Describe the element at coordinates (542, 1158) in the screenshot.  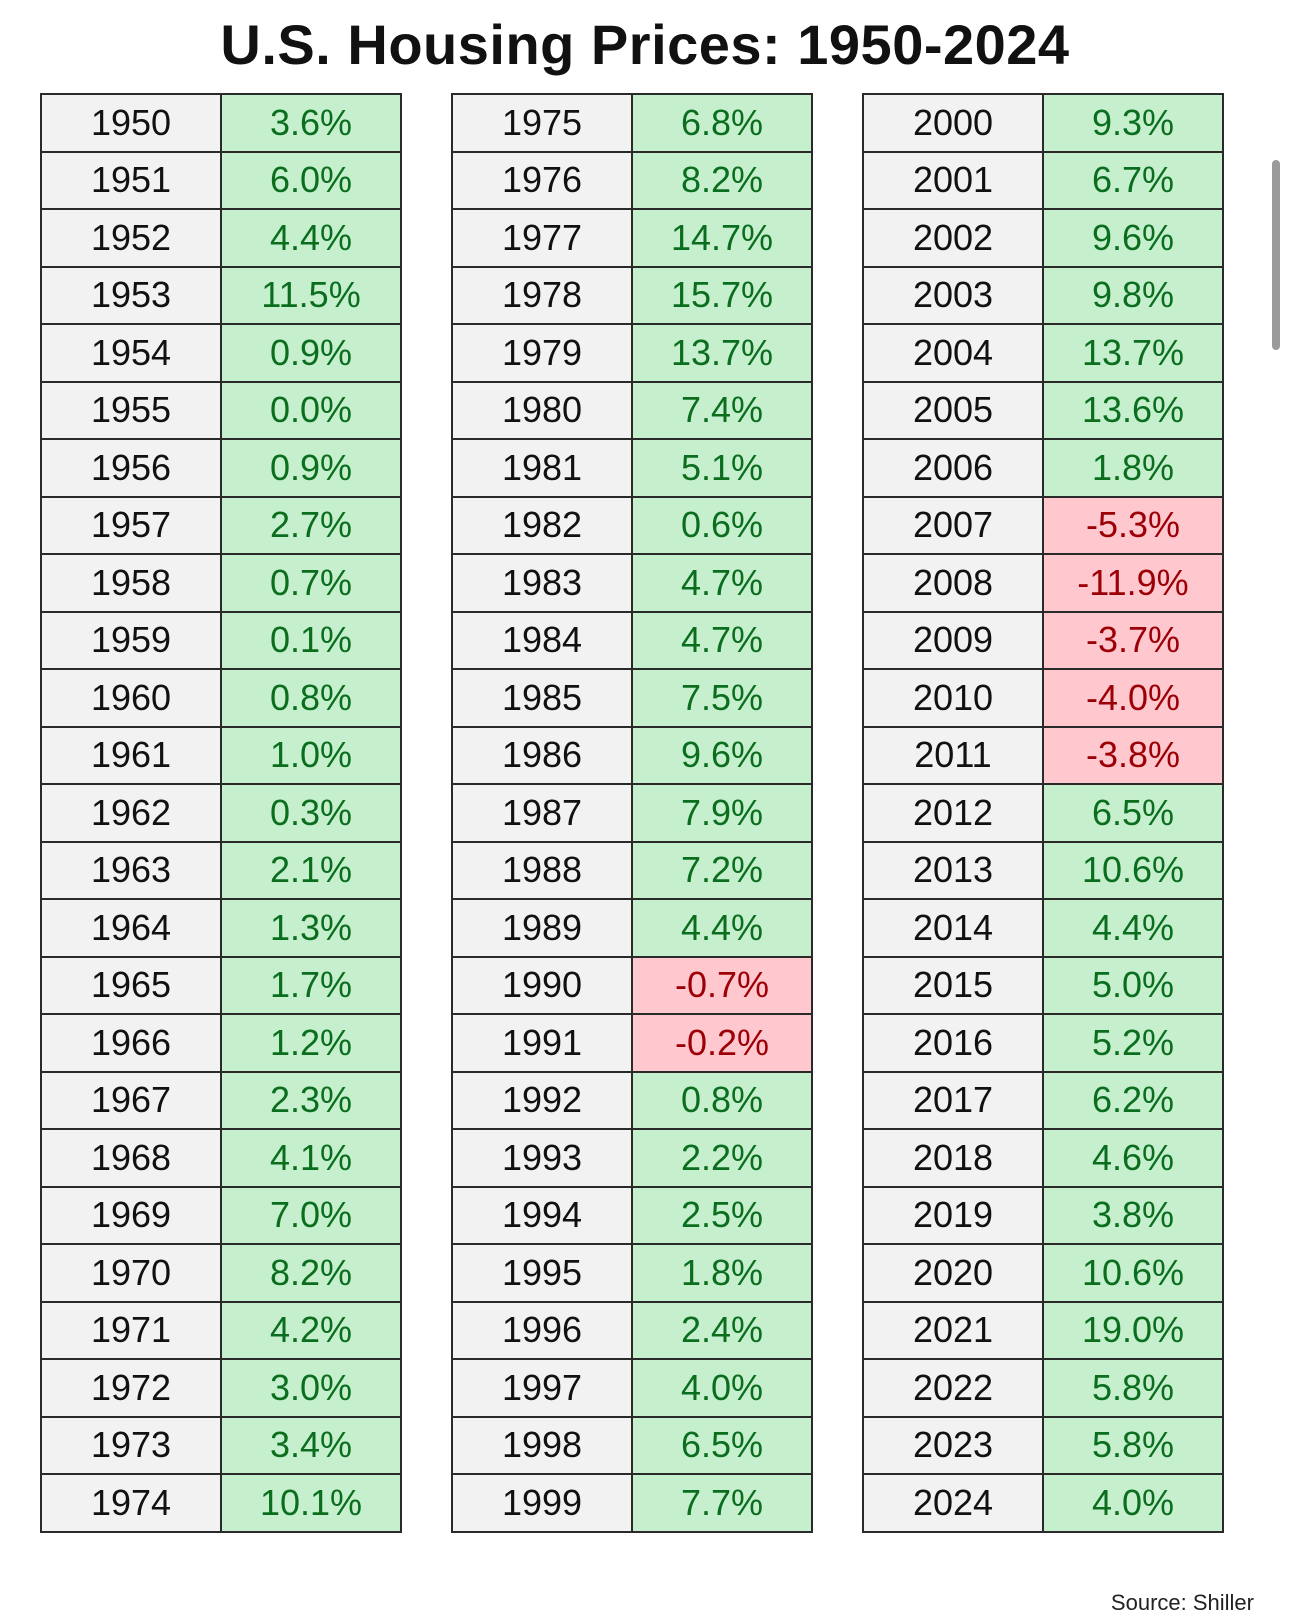
I see `year-cell: 1993` at that location.